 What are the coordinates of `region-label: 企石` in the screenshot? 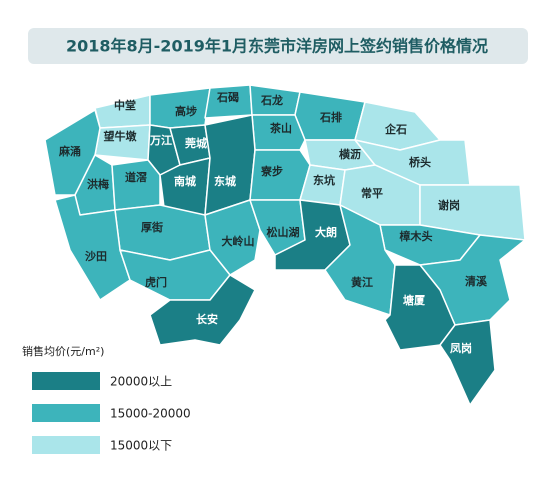 It's located at (395, 129).